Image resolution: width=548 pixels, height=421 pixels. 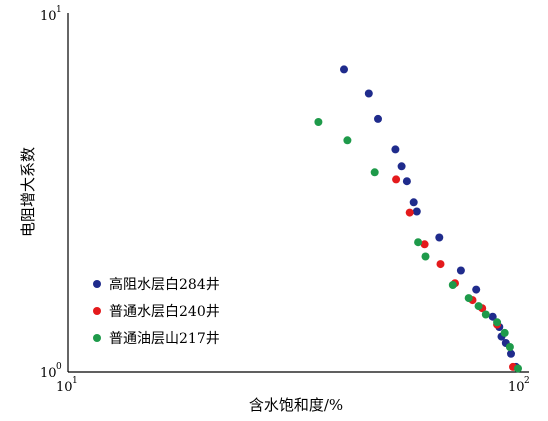 What do you see at coordinates (395, 149) in the screenshot?
I see `data-point-s0-p3` at bounding box center [395, 149].